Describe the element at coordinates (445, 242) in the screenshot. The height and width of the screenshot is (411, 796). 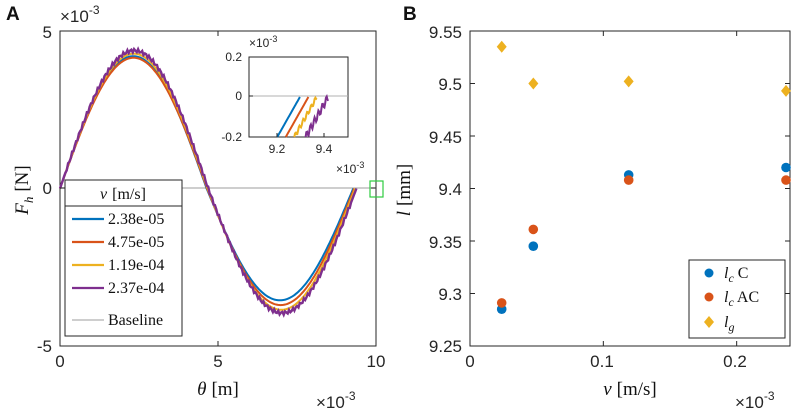
I see `b-ytick-4: 9.35` at that location.